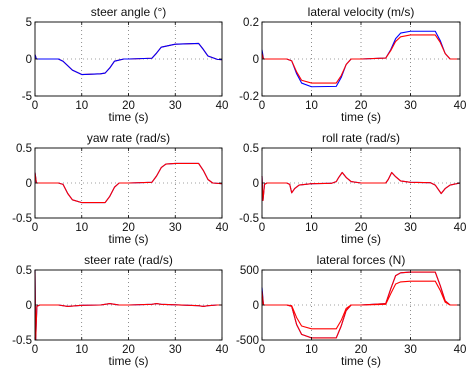  Describe the element at coordinates (251, 23) in the screenshot. I see `y-tick-label: 0.2` at that location.